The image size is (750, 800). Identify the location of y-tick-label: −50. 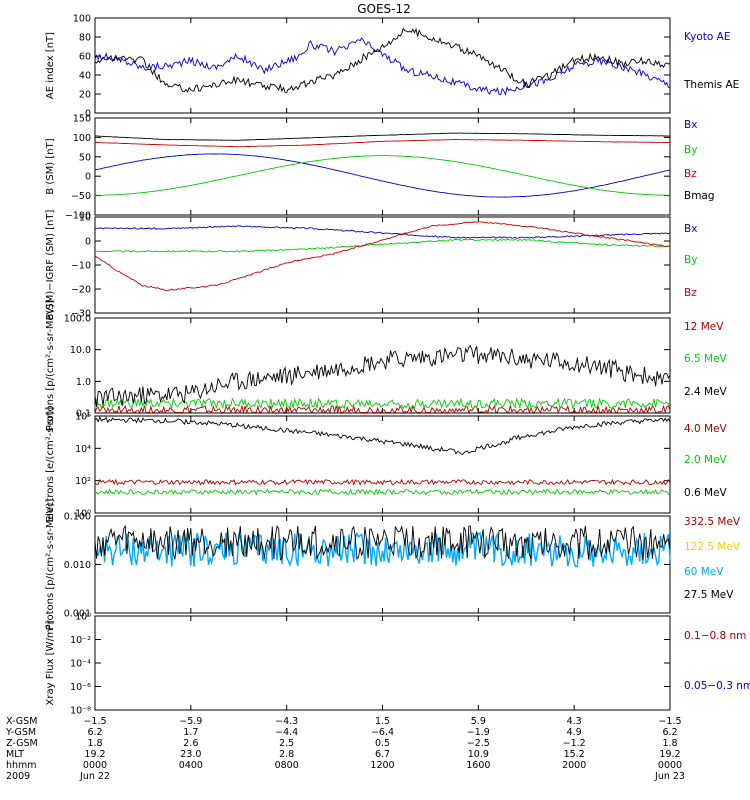
(81, 196).